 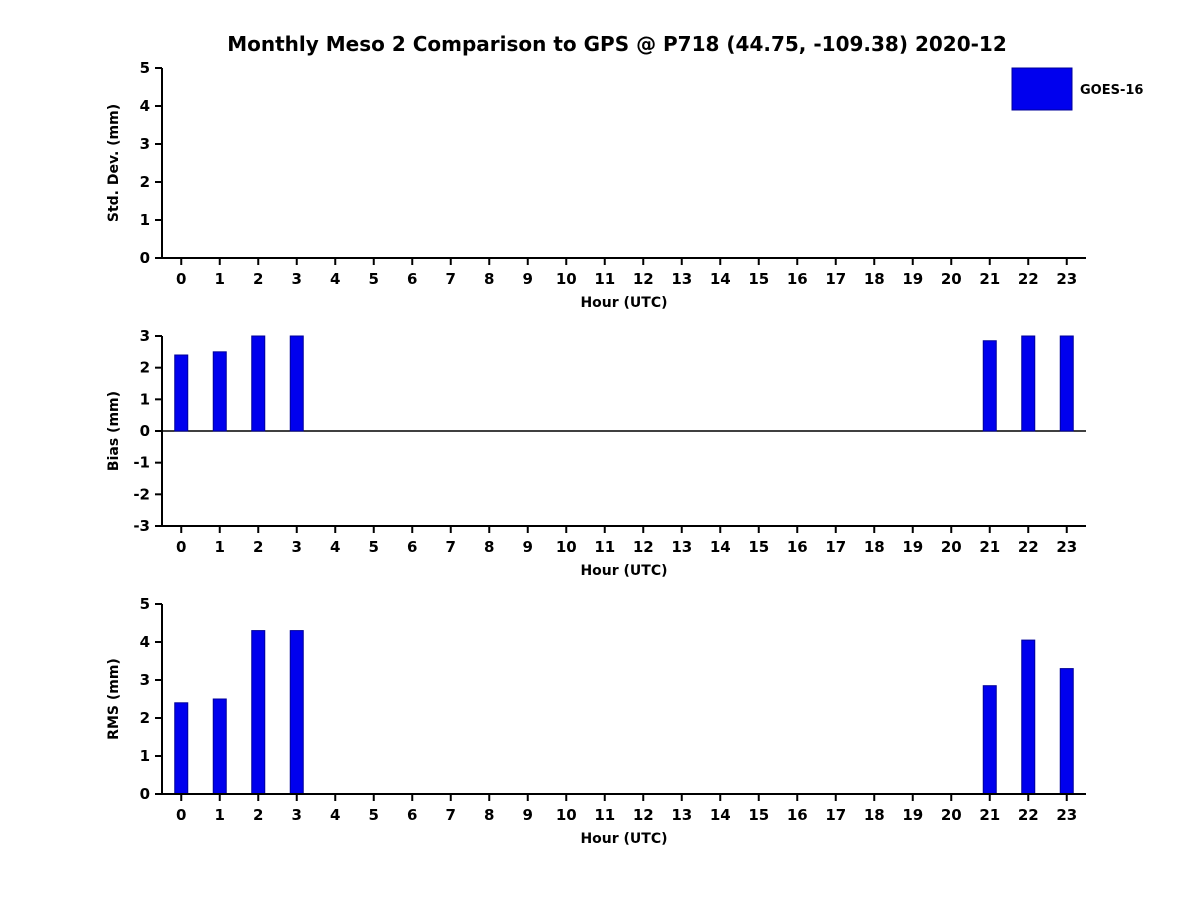 I want to click on std-dev-x-tick-label: 21, so click(x=989, y=279).